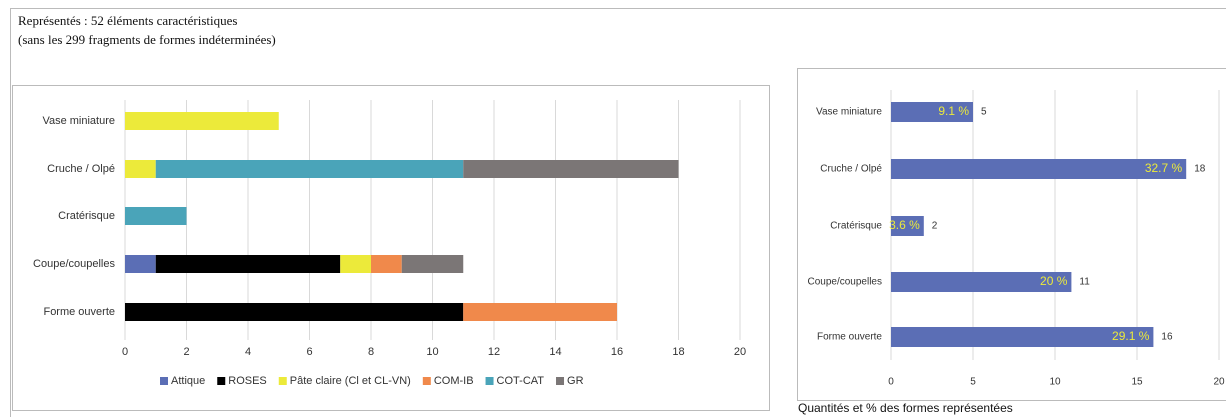 The width and height of the screenshot is (1226, 417). Describe the element at coordinates (454, 381) in the screenshot. I see `legend-label: COM-IB` at that location.